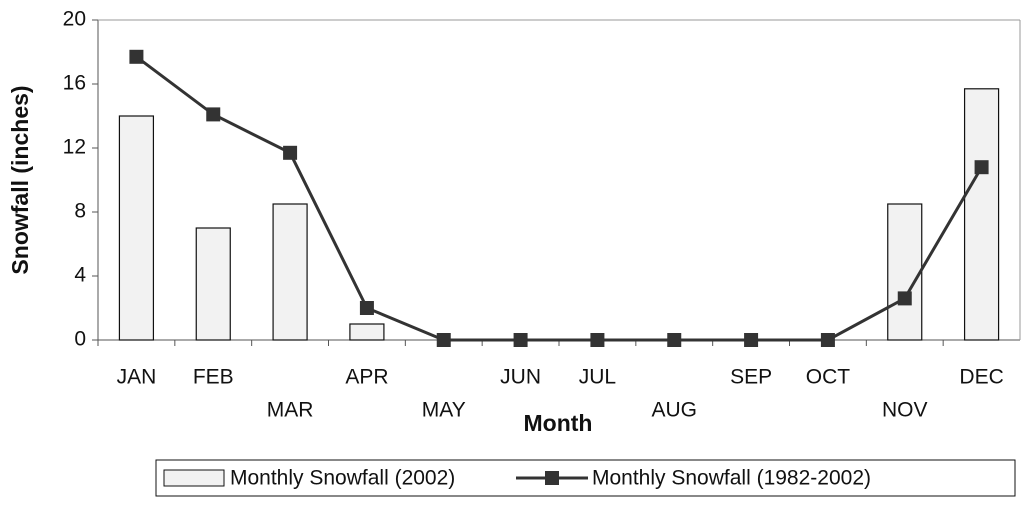  I want to click on legend-marker, so click(552, 478).